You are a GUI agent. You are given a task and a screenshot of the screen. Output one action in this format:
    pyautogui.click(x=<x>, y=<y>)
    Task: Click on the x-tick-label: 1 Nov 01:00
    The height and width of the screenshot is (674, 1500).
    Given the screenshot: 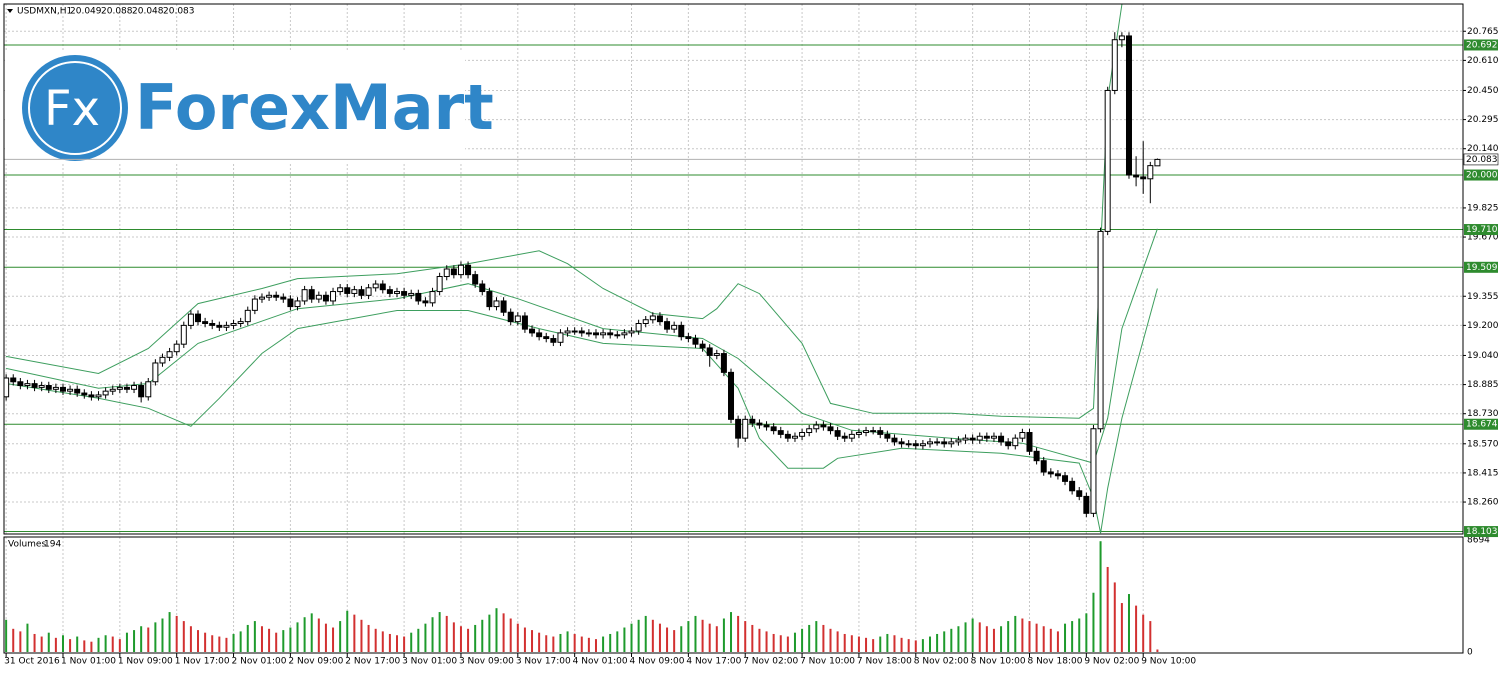 What is the action you would take?
    pyautogui.click(x=88, y=662)
    